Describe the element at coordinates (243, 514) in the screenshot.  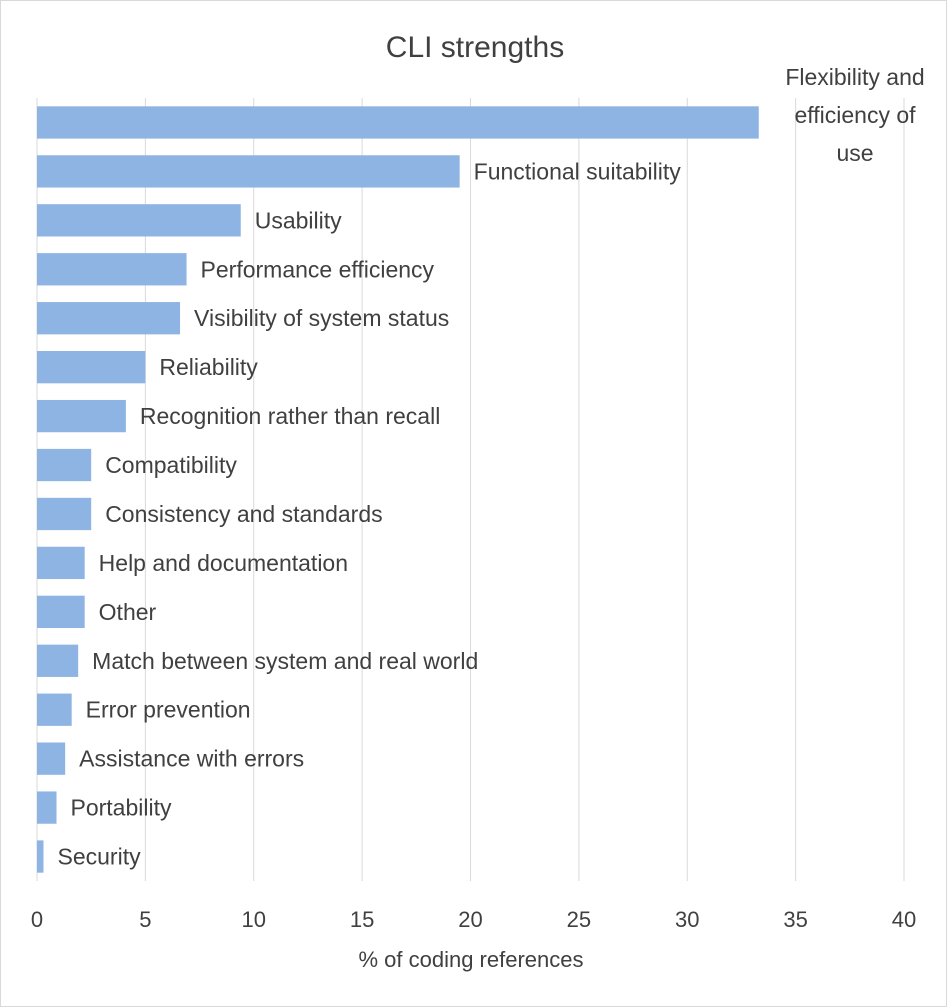
I see `bar-label: Consistency and standards` at that location.